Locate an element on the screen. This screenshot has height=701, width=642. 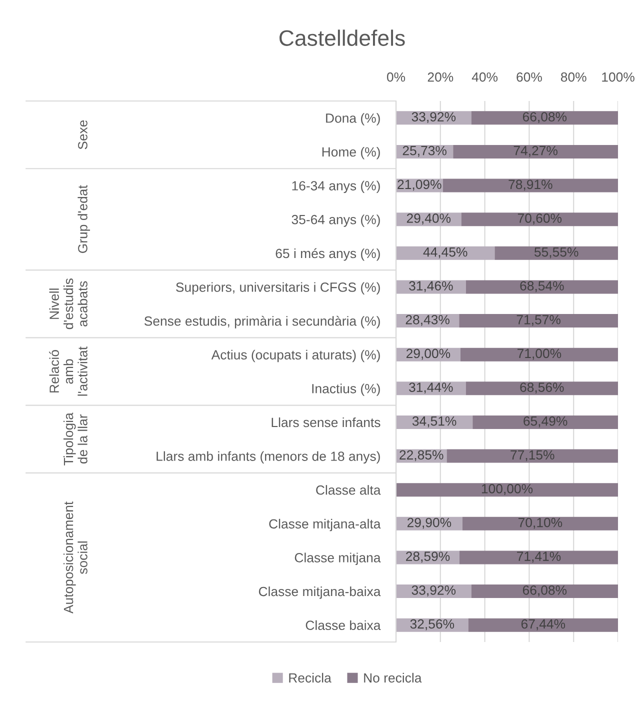
data-label: 68,54% is located at coordinates (542, 286).